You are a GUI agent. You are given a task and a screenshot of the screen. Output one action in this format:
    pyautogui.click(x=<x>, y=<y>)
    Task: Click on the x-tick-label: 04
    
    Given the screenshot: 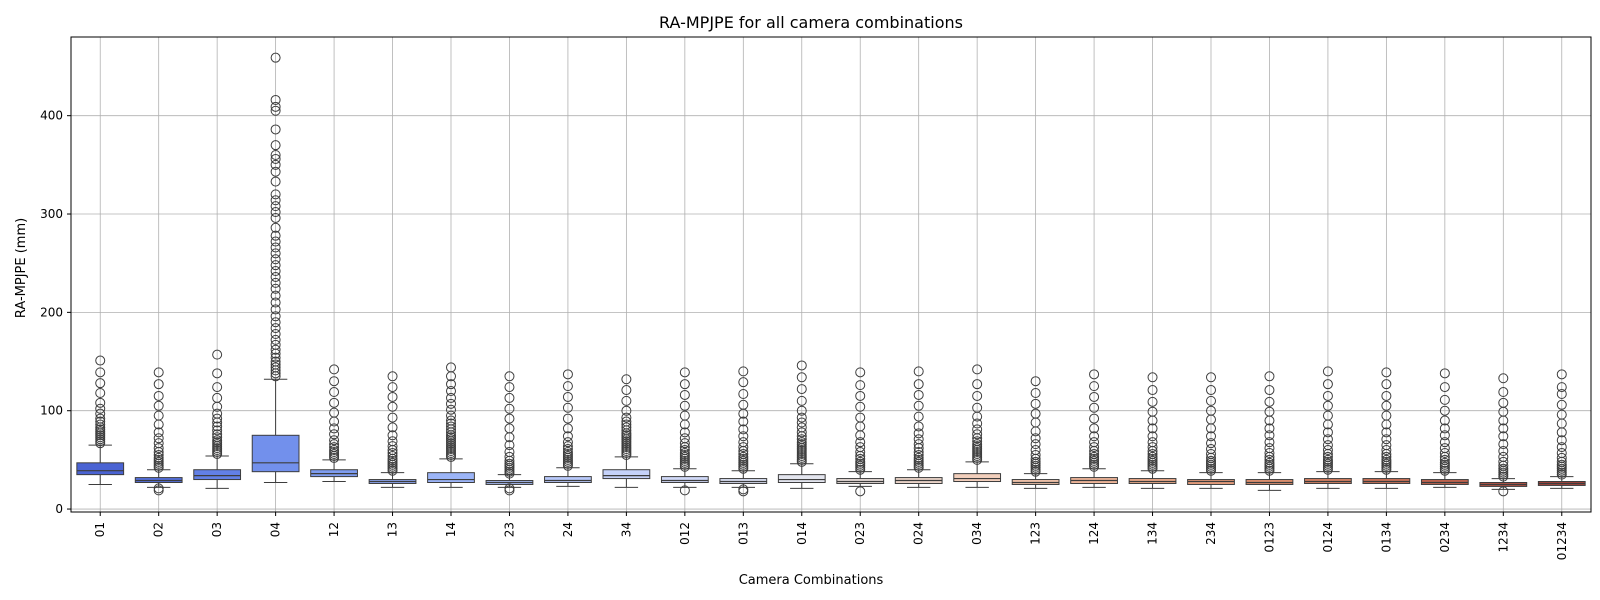 What is the action you would take?
    pyautogui.click(x=276, y=529)
    